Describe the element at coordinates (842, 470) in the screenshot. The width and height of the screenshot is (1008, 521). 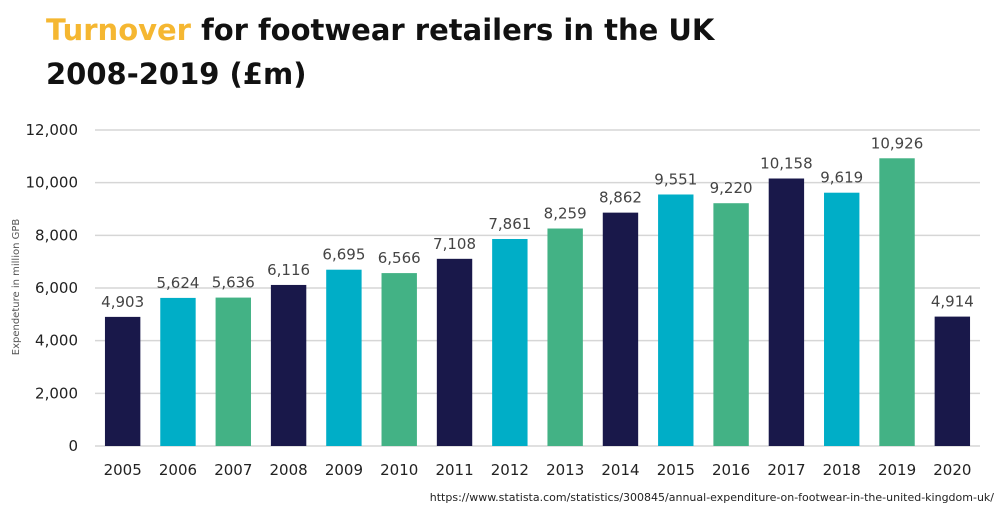
I see `x-tick-label: 2018` at that location.